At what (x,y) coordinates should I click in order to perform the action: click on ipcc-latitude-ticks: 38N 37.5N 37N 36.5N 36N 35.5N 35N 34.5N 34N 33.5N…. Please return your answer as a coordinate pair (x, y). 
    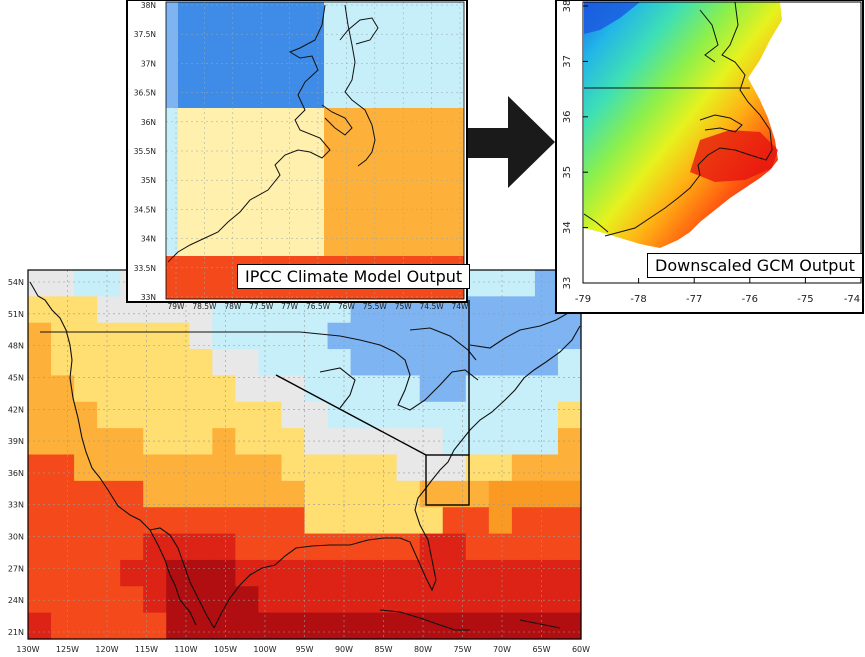
    Looking at the image, I should click on (145, 151).